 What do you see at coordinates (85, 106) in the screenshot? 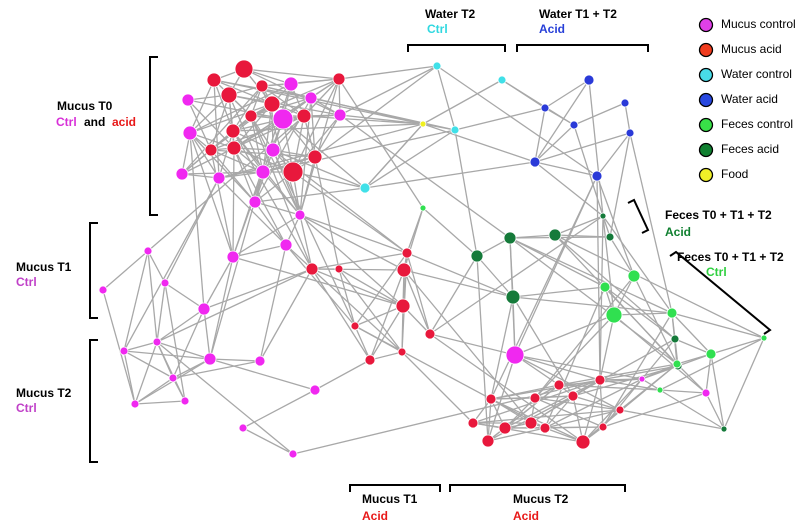
I see `group-title: Mucus T0` at bounding box center [85, 106].